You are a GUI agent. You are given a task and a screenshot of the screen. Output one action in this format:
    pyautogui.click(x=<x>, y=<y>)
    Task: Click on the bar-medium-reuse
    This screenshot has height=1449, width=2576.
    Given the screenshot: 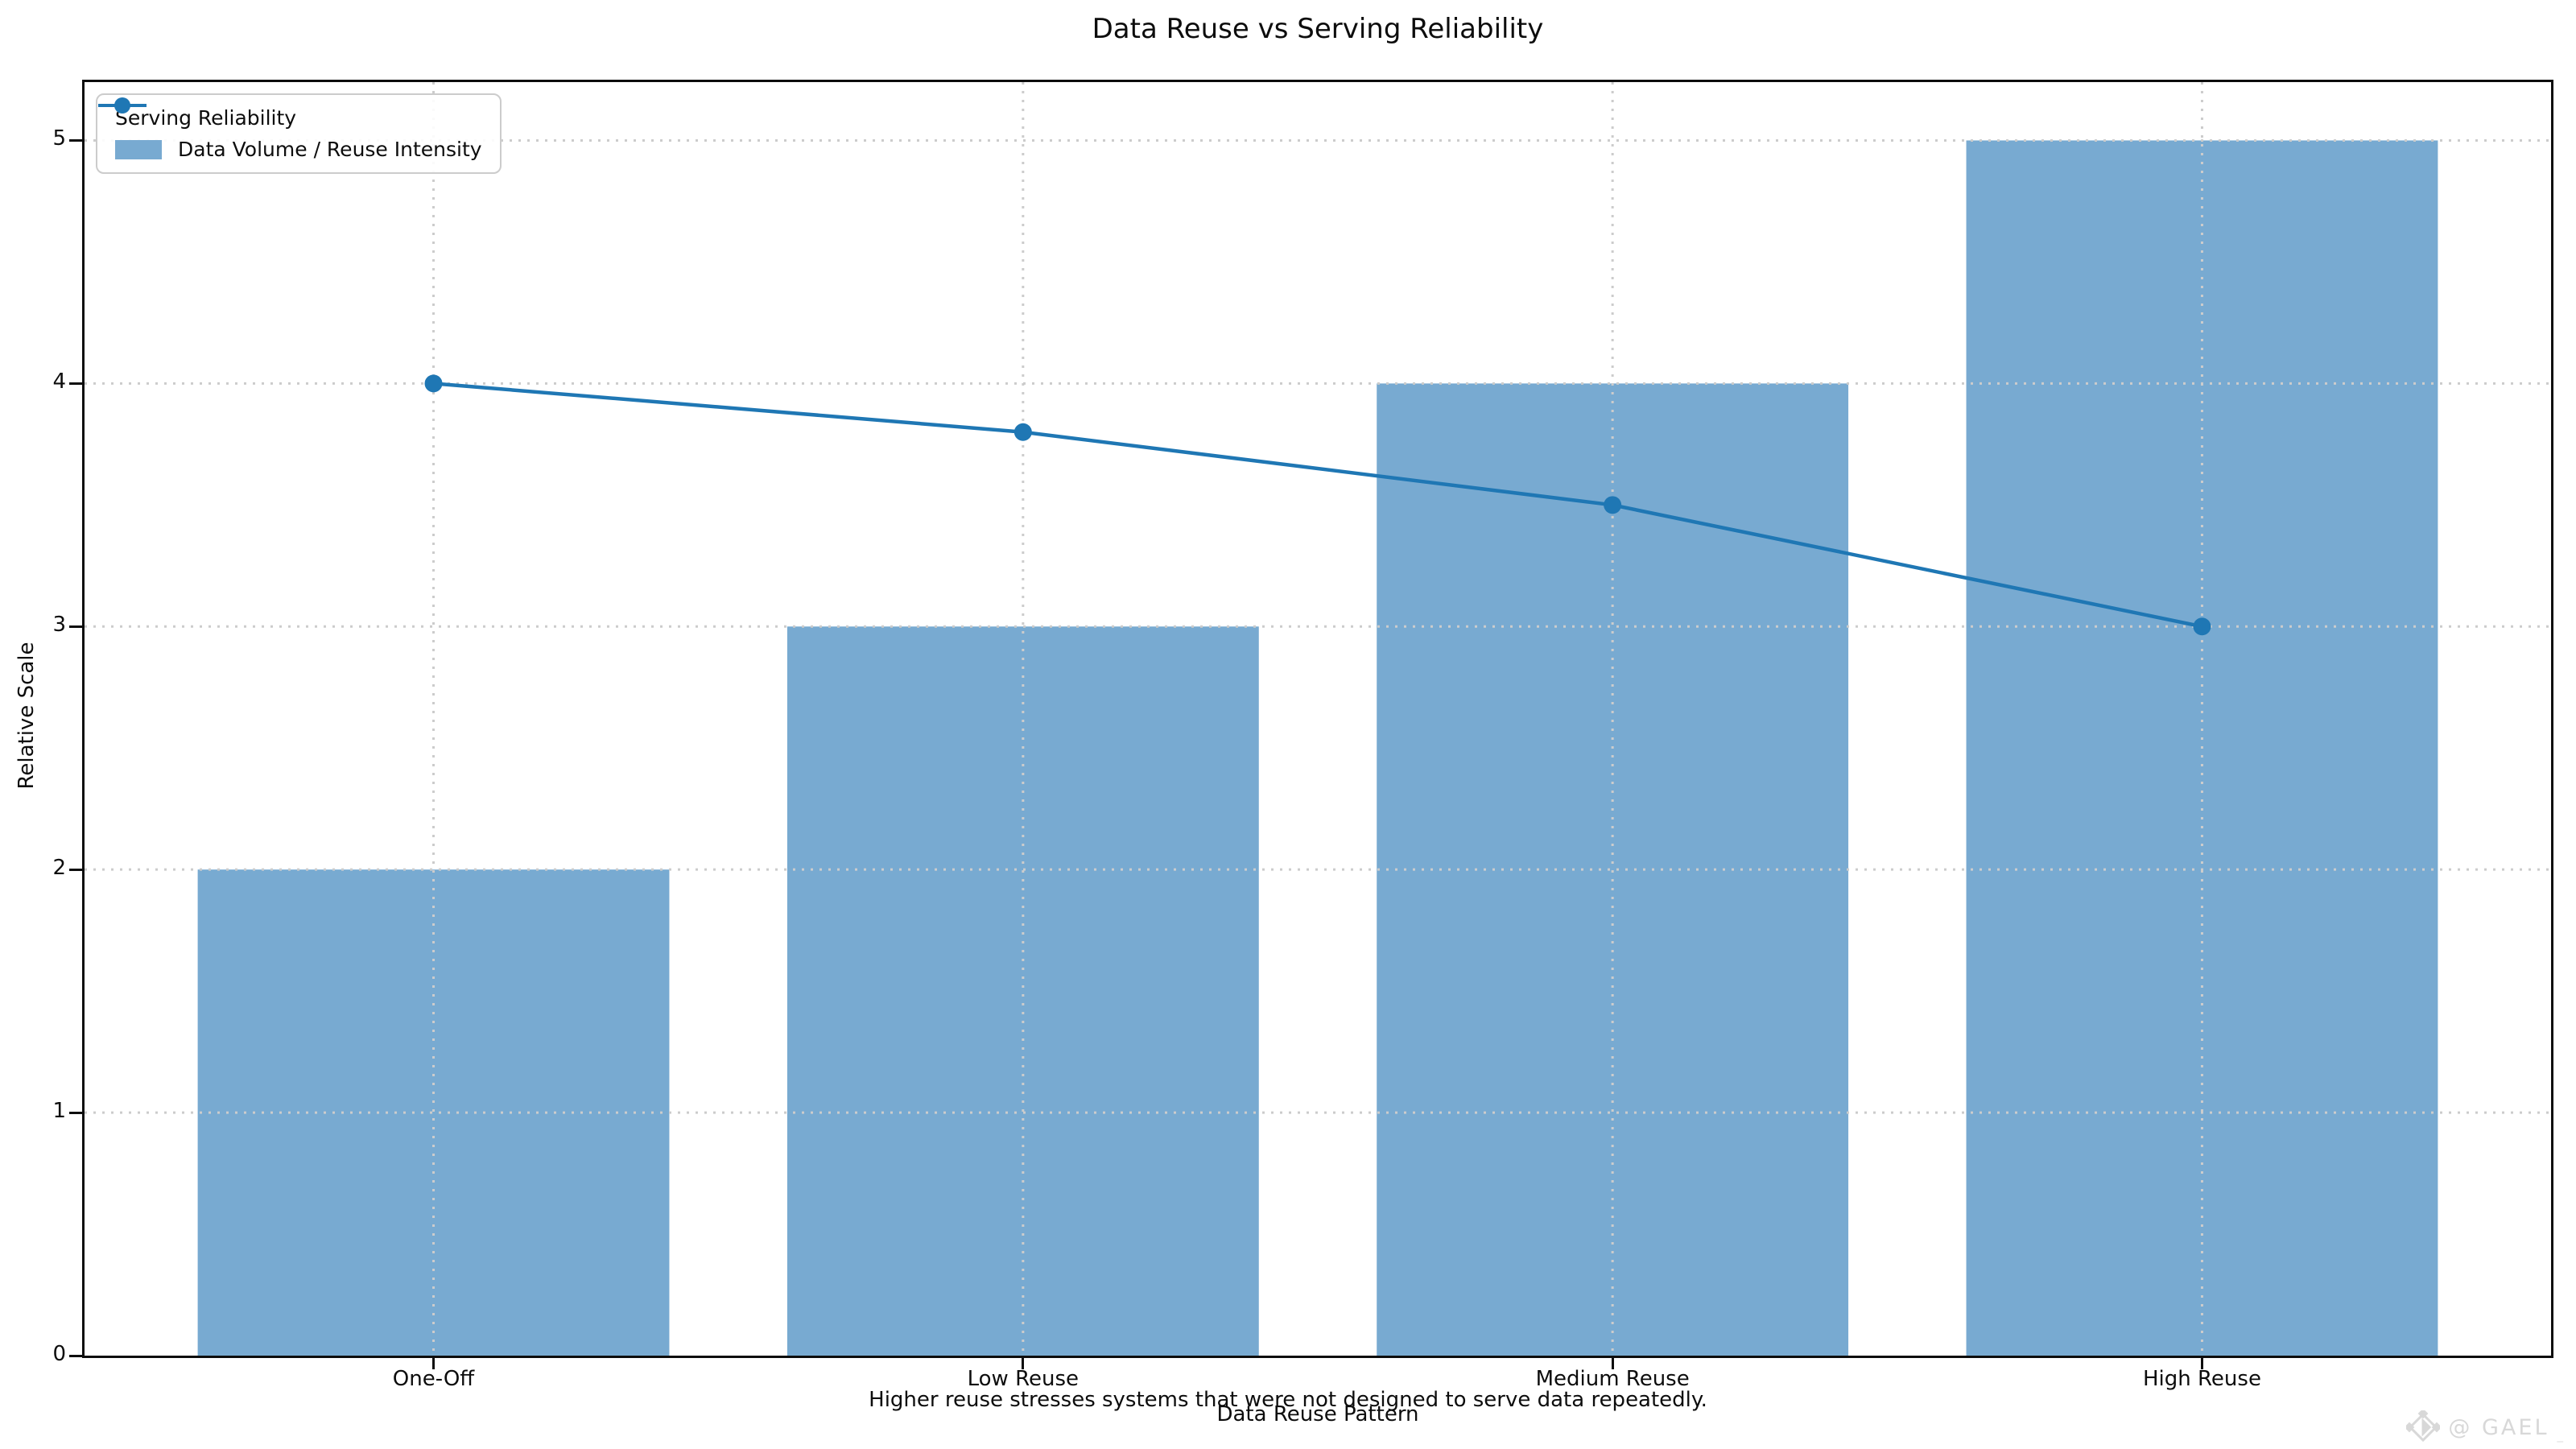 What is the action you would take?
    pyautogui.click(x=1613, y=869)
    